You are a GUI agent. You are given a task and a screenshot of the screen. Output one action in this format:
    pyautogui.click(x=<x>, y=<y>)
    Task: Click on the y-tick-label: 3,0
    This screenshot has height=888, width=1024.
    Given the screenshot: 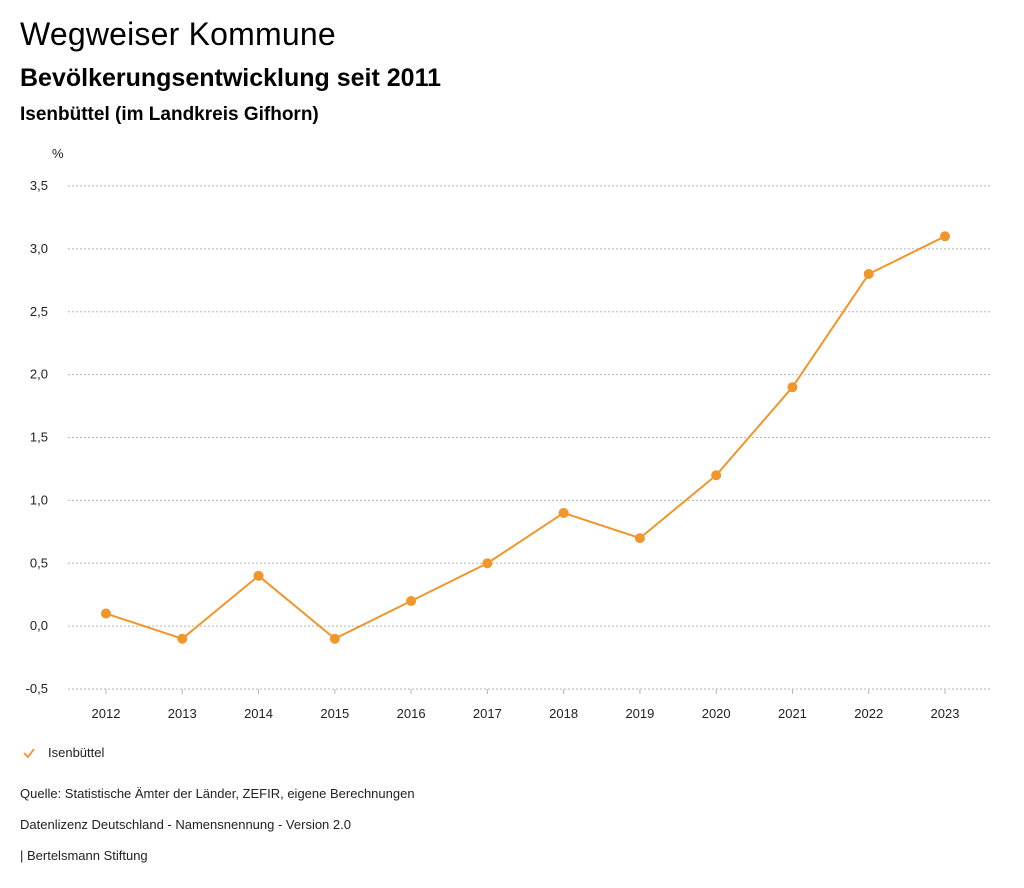 What is the action you would take?
    pyautogui.click(x=39, y=248)
    